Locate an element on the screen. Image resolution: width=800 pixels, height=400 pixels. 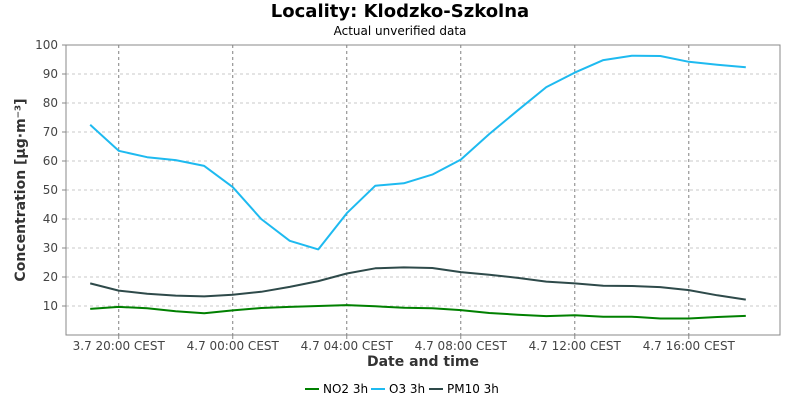
y-axis: 10 20 30 40 50 60 70 80 90 100 is located at coordinates (50, 175).